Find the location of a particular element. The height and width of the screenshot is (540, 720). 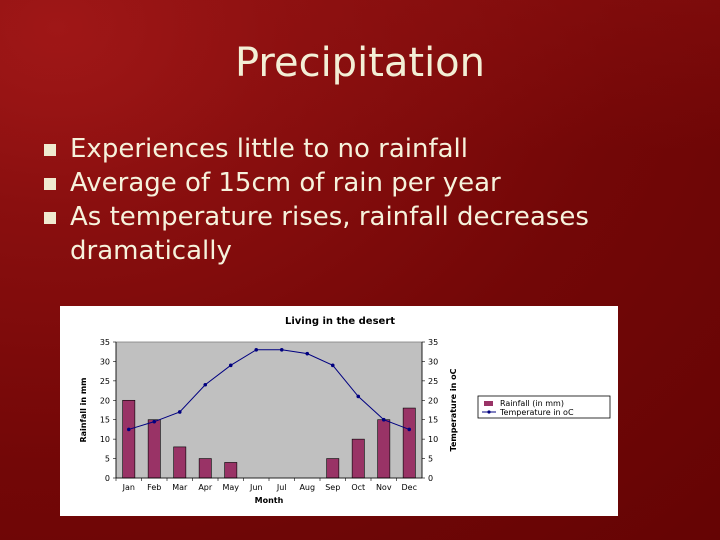

bullet-text: Average of 15cm of rain per year is located at coordinates (285, 183).